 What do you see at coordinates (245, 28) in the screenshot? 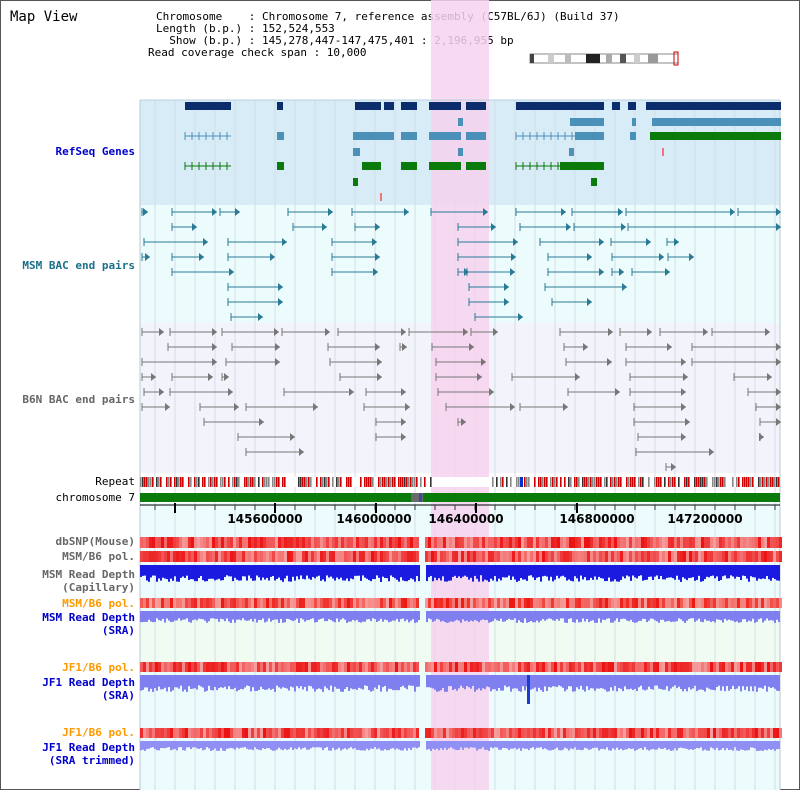
I see `length-line: Length (b.p.) : 152,524,553` at bounding box center [245, 28].